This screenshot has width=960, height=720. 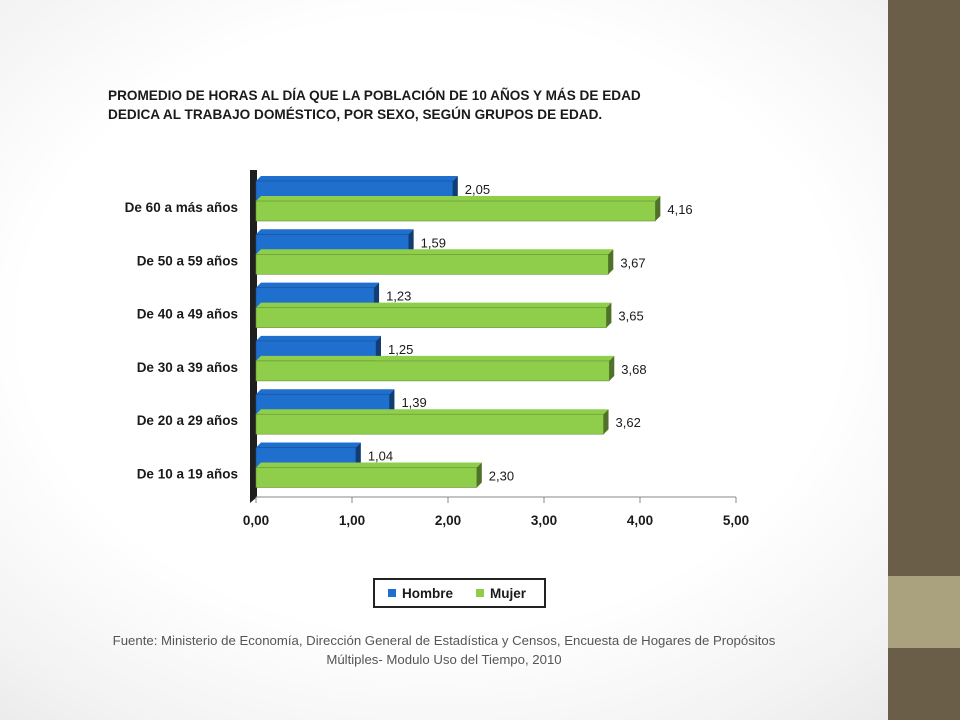 I want to click on legend-swatch-mujer, so click(x=480, y=593).